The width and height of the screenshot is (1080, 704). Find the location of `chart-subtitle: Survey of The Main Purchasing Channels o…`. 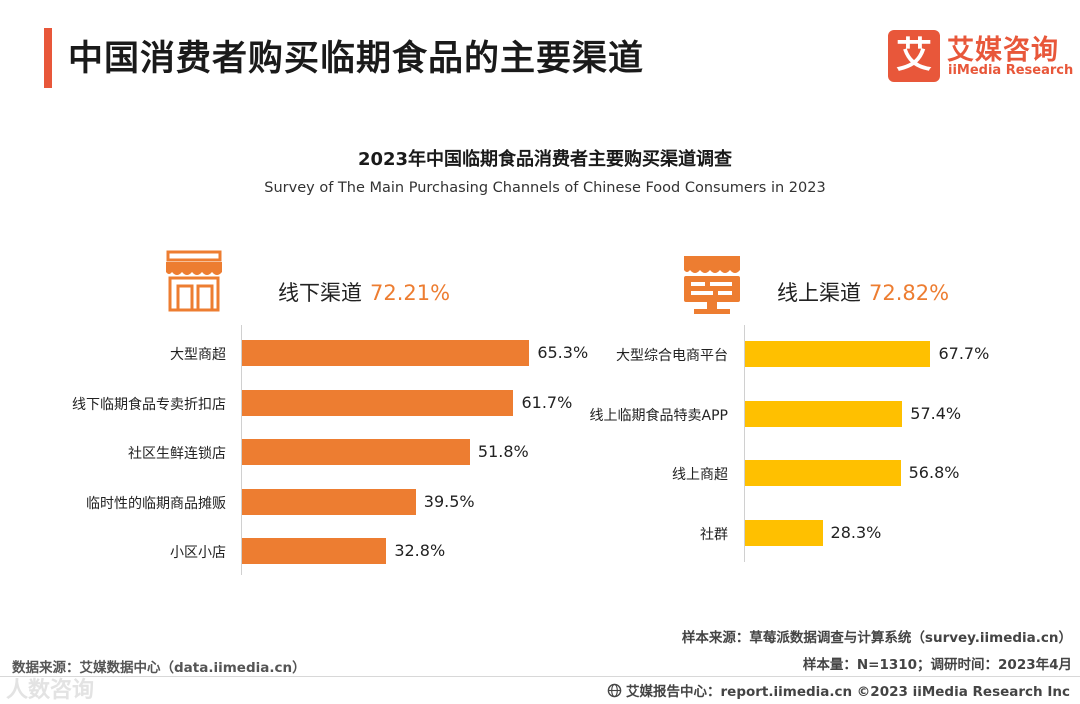

chart-subtitle: Survey of The Main Purchasing Channels o… is located at coordinates (545, 188).